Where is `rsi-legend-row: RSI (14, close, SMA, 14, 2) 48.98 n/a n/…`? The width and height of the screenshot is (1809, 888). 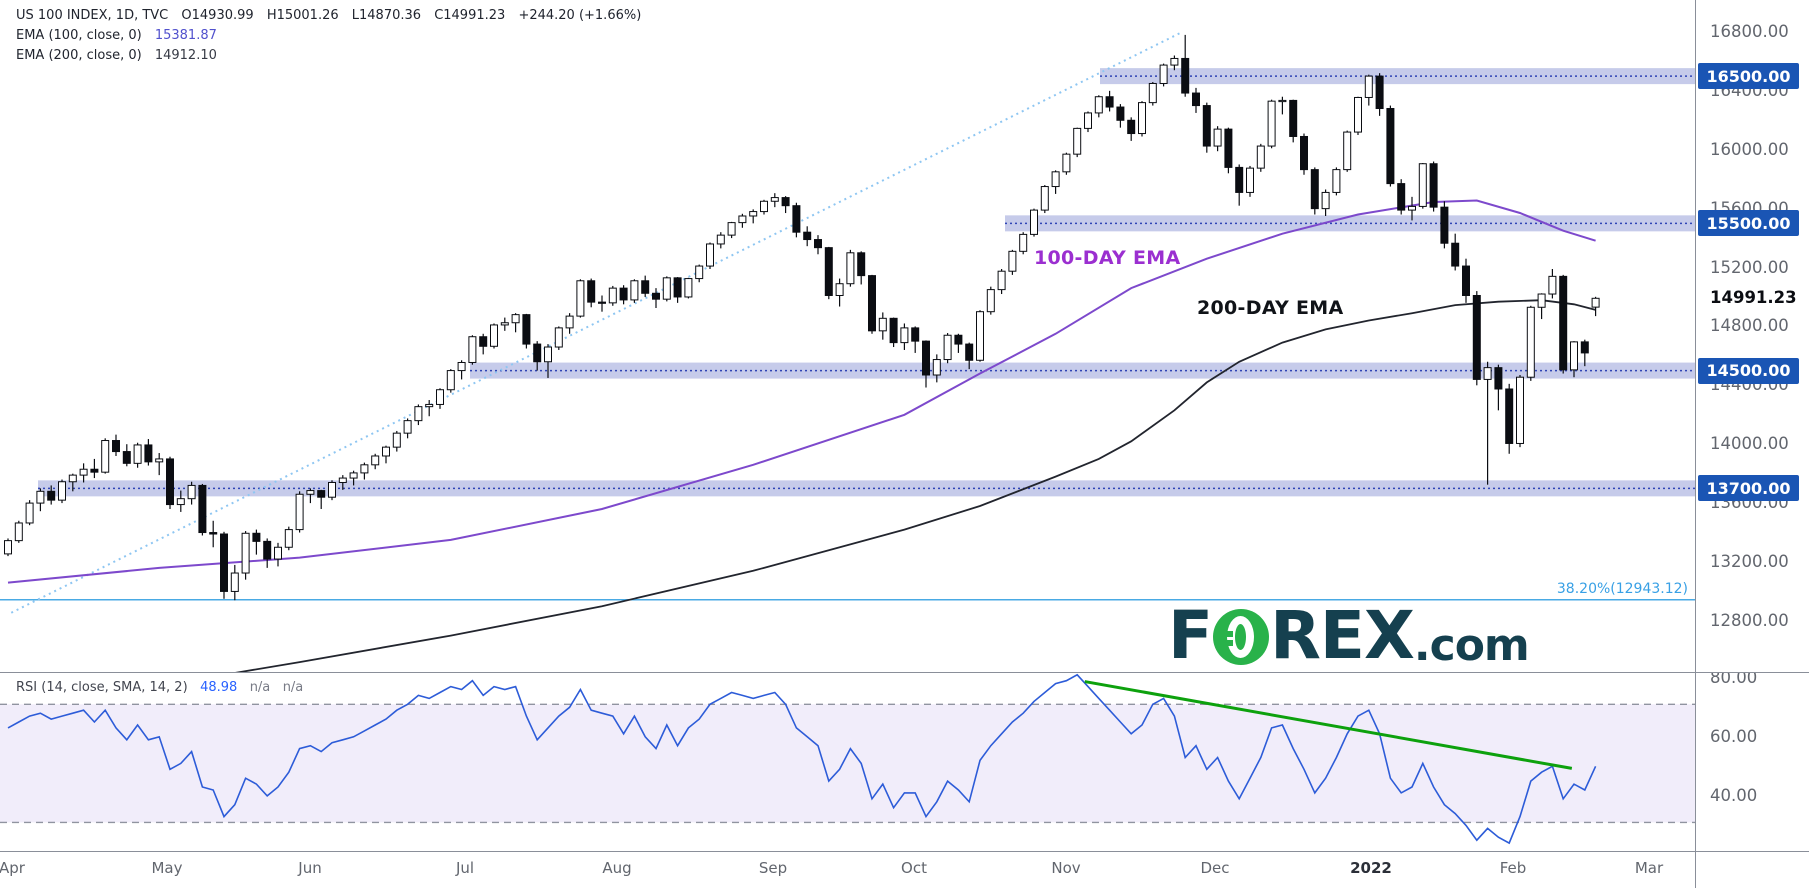
rsi-legend-row: RSI (14, close, SMA, 14, 2) 48.98 n/a n/… is located at coordinates (159, 687).